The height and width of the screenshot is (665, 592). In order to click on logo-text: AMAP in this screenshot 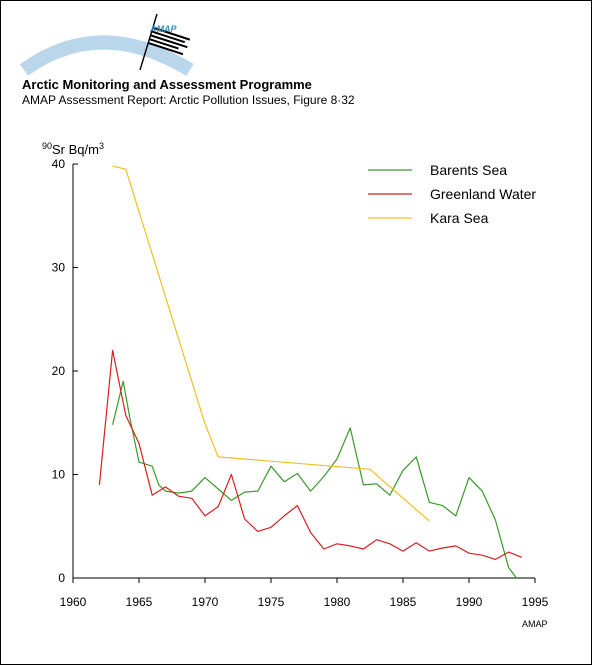, I will do `click(163, 29)`.